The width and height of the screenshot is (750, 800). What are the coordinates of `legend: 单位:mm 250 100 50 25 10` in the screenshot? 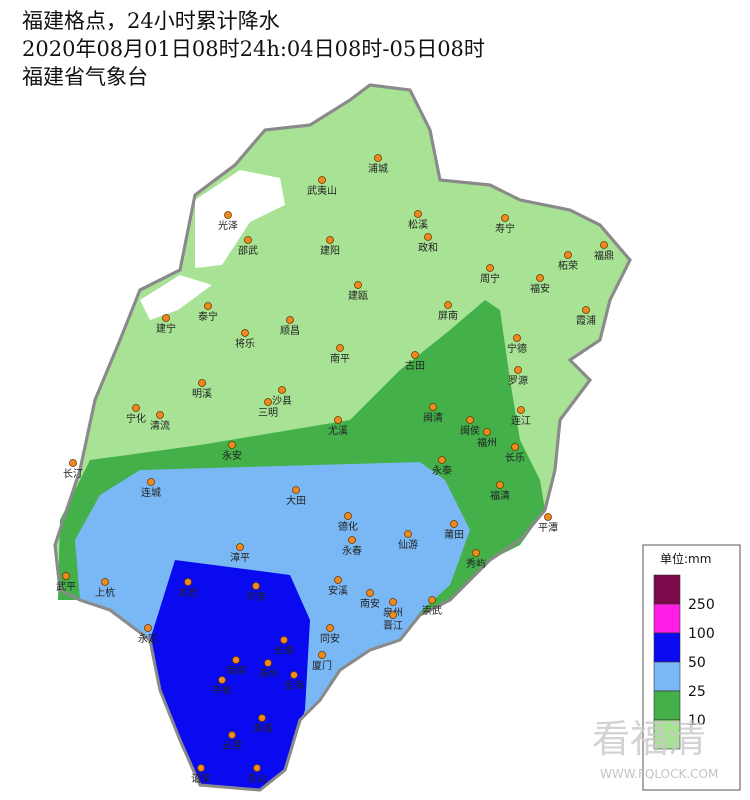 It's located at (691, 667).